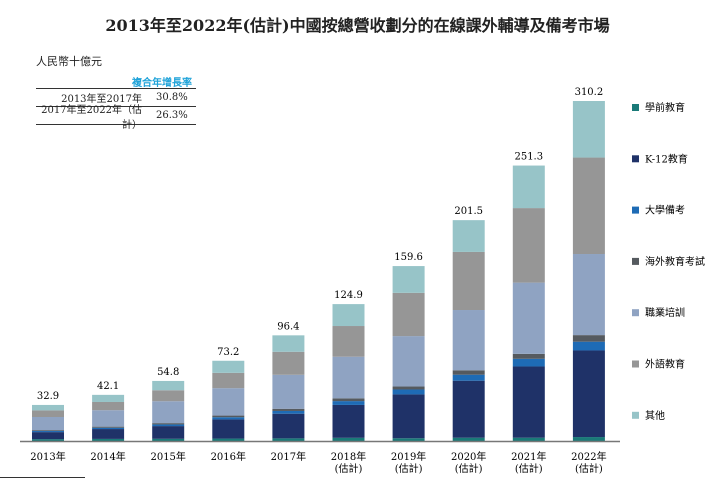 The width and height of the screenshot is (715, 482). Describe the element at coordinates (528, 157) in the screenshot. I see `data-label: 251.3` at that location.